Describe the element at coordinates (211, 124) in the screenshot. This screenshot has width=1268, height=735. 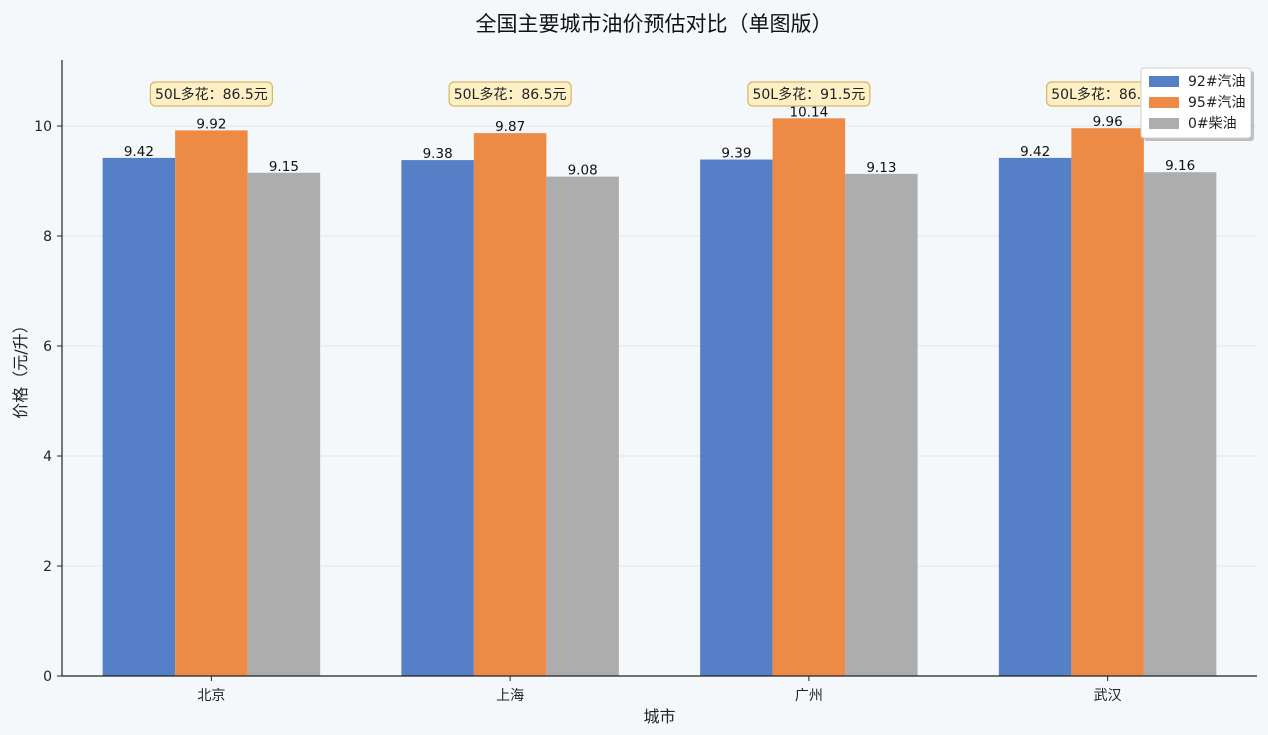
I see `bar-value-label: 9.92` at that location.